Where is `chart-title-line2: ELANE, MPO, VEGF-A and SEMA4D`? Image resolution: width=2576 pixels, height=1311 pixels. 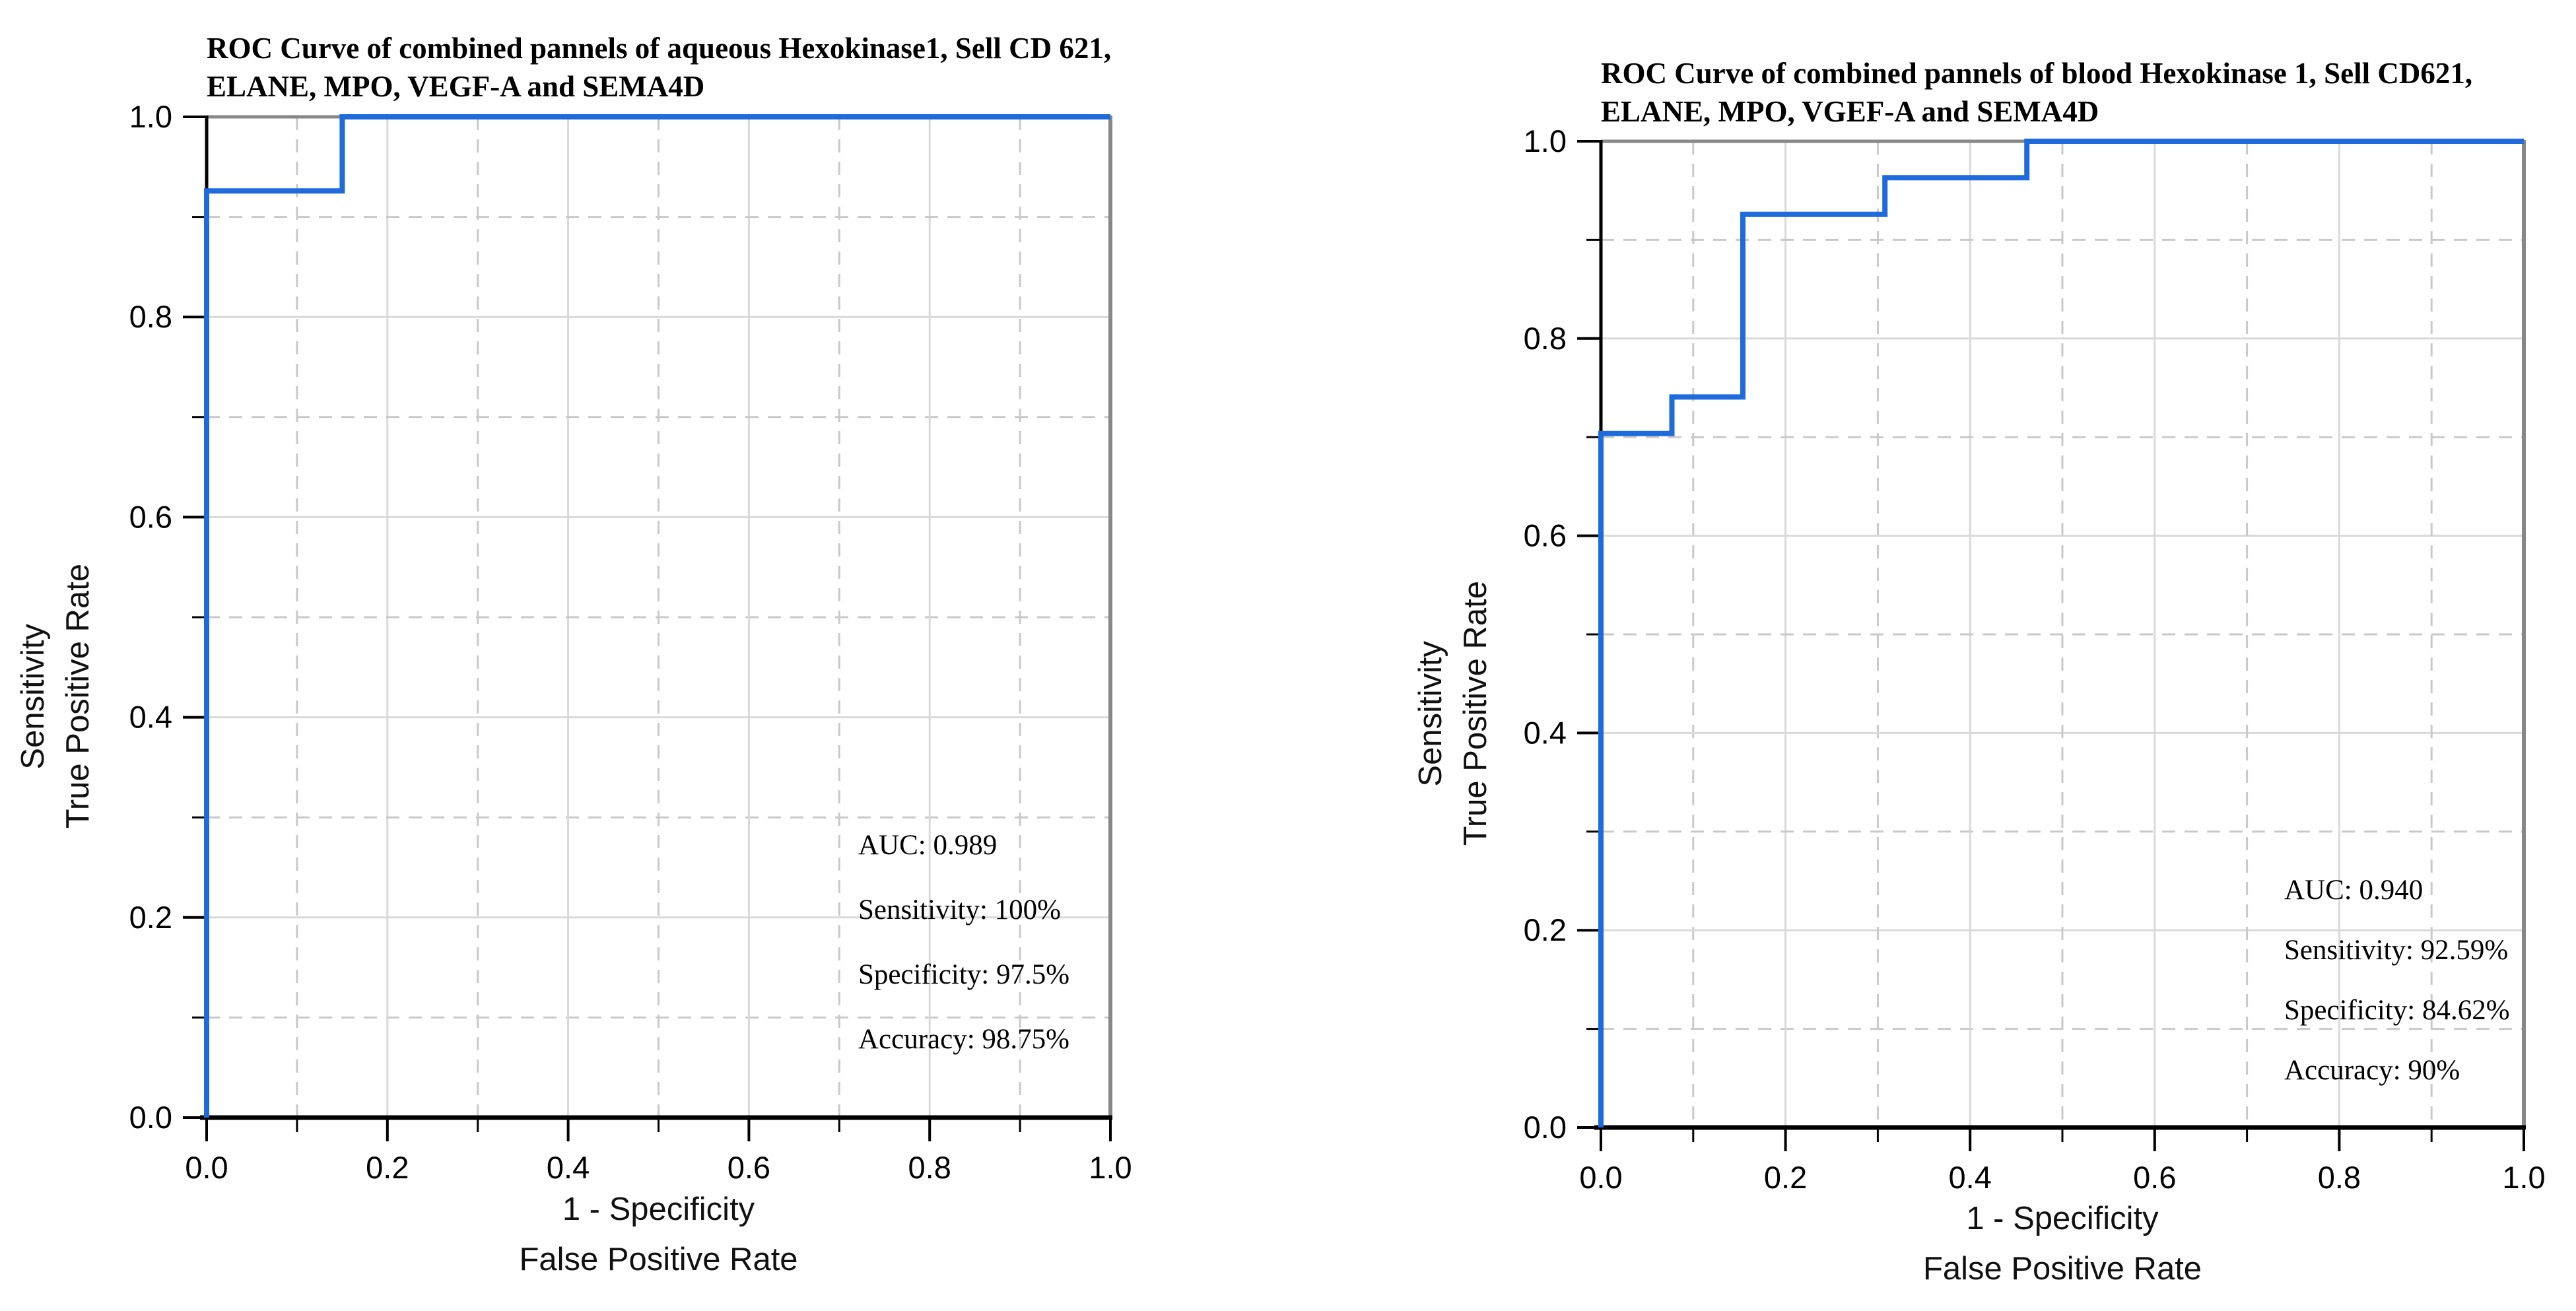
chart-title-line2: ELANE, MPO, VEGF-A and SEMA4D is located at coordinates (456, 86).